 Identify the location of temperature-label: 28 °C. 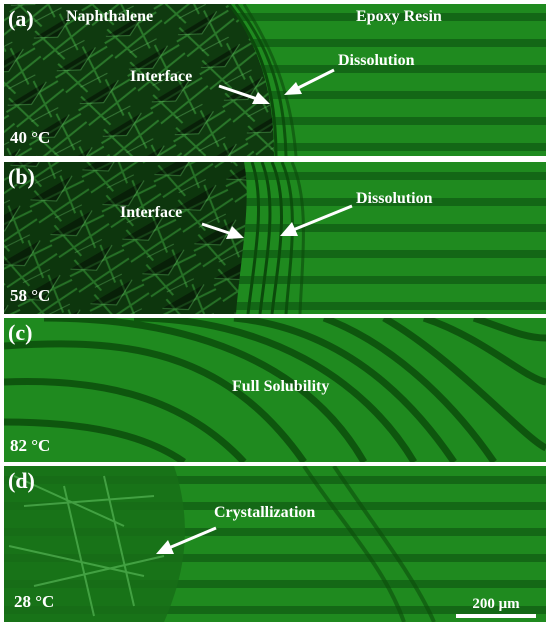
(34, 601).